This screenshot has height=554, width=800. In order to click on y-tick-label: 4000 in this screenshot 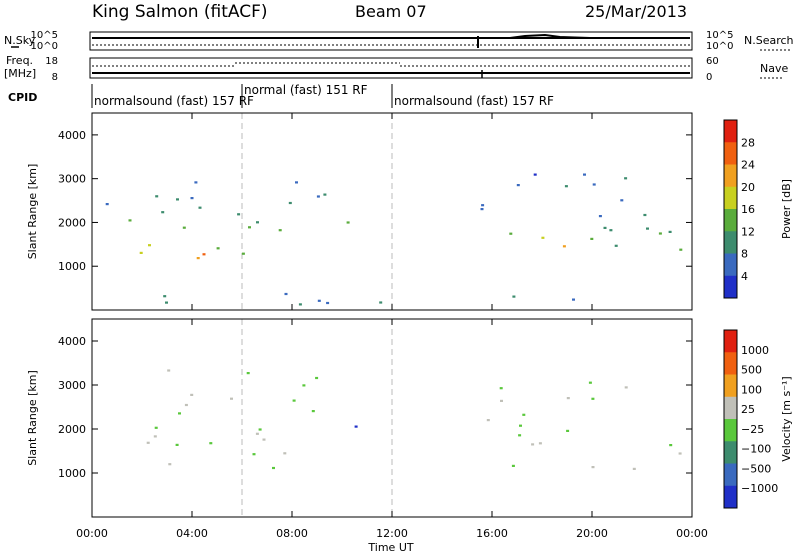, I will do `click(72, 341)`.